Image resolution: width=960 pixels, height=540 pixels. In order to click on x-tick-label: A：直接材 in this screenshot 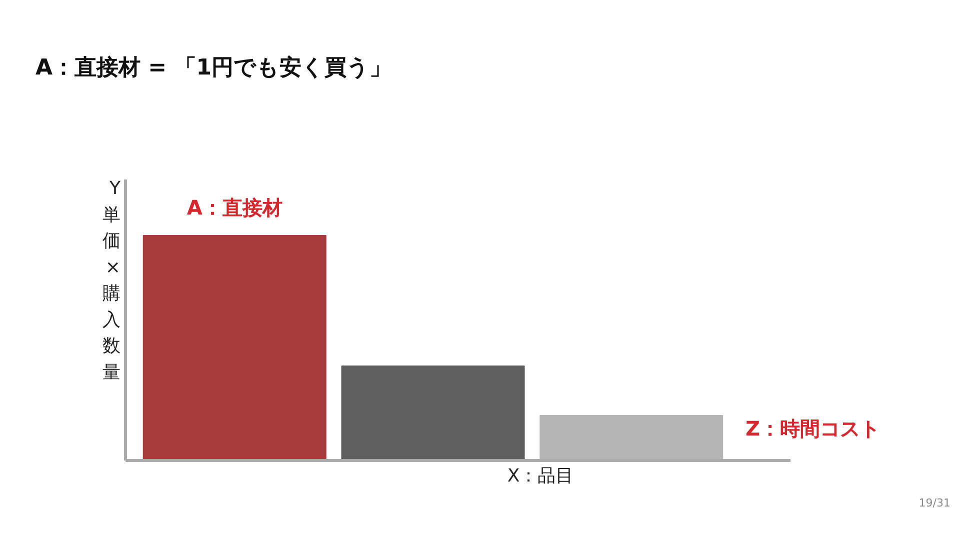, I will do `click(234, 208)`.